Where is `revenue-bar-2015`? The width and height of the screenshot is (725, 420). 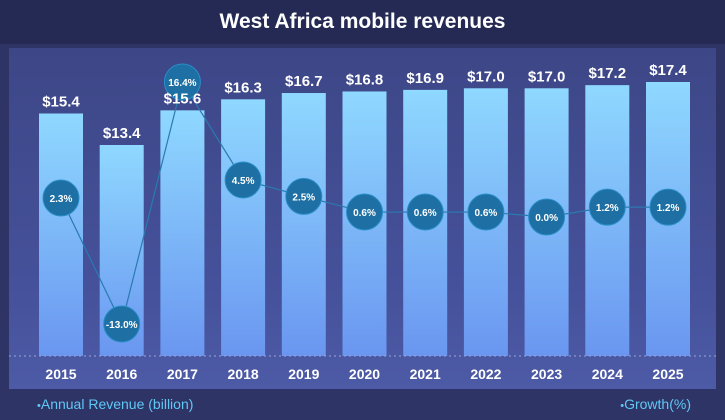
revenue-bar-2015 is located at coordinates (61, 234).